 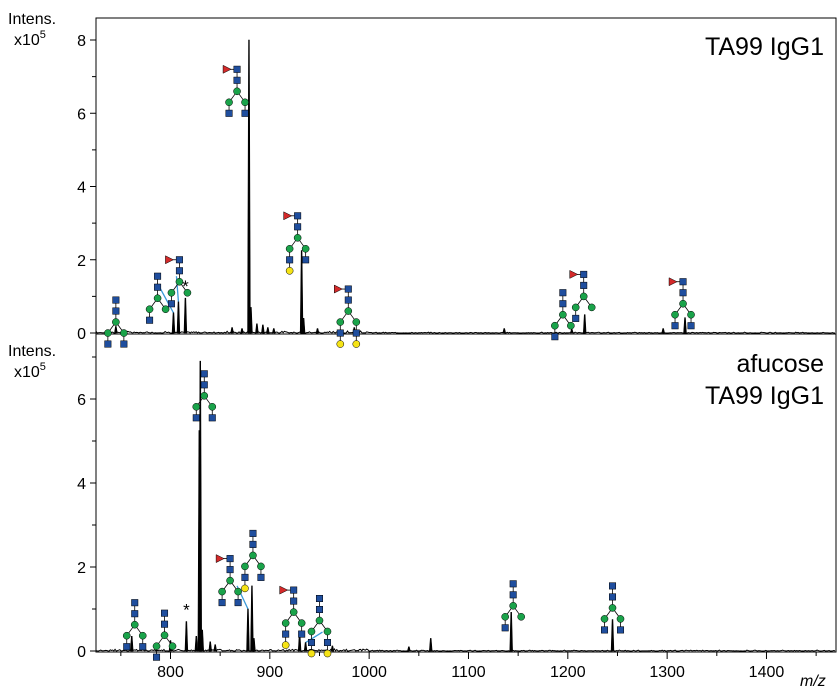 What do you see at coordinates (32, 19) in the screenshot?
I see `ylabel-top: Intens.` at bounding box center [32, 19].